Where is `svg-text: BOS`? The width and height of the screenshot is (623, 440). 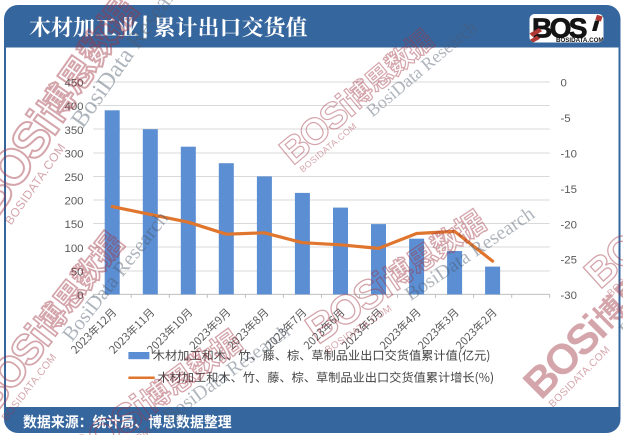 svg-text: BOS is located at coordinates (559, 27).